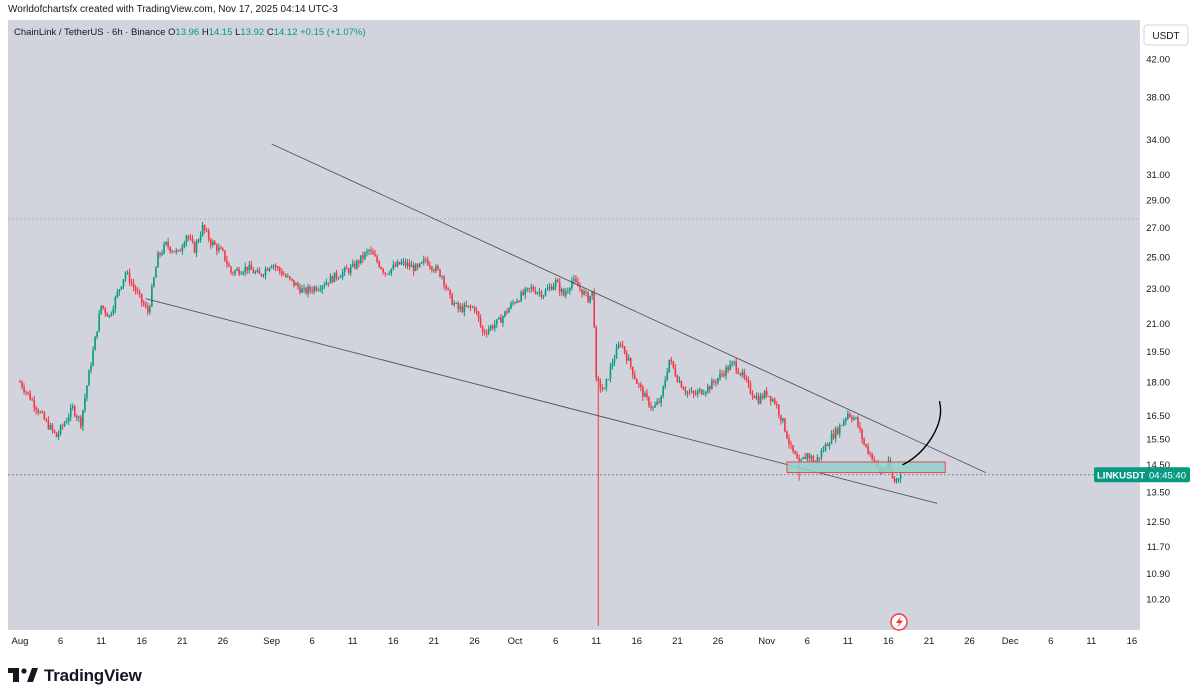  What do you see at coordinates (75, 676) in the screenshot?
I see `brand-logo: TradingView` at bounding box center [75, 676].